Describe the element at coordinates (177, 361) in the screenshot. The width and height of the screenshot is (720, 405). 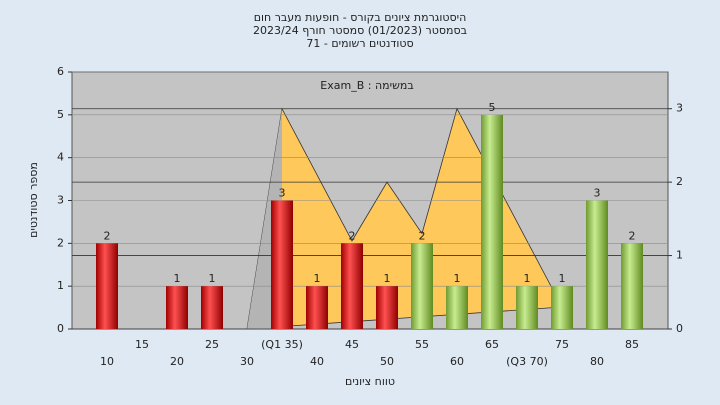
I see `x-tick-label: 20` at that location.